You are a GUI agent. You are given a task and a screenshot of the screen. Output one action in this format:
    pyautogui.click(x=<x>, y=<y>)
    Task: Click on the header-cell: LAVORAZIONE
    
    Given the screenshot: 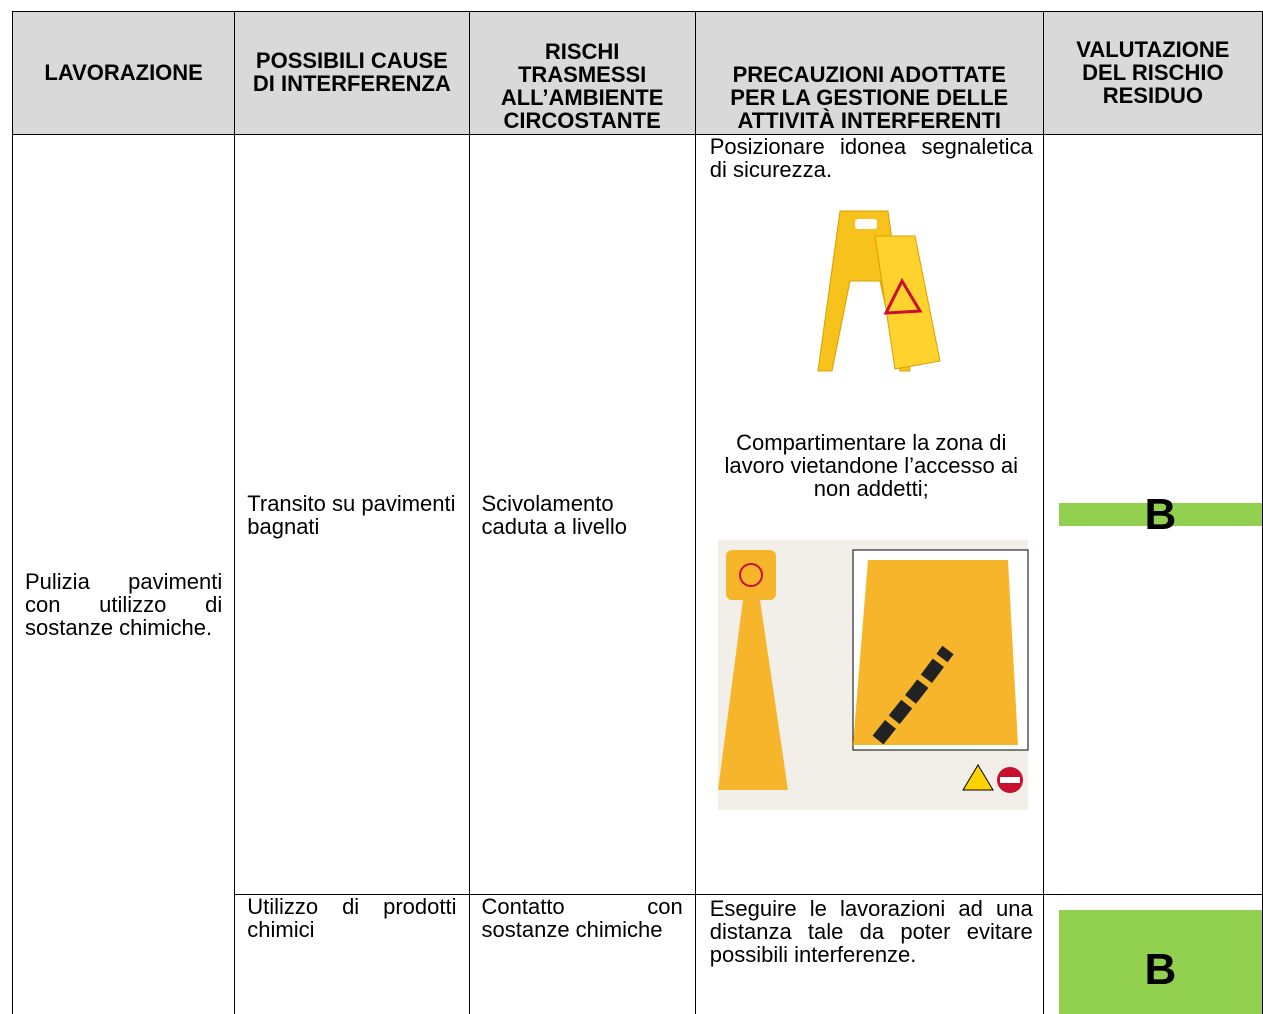 What is the action you would take?
    pyautogui.click(x=123, y=73)
    